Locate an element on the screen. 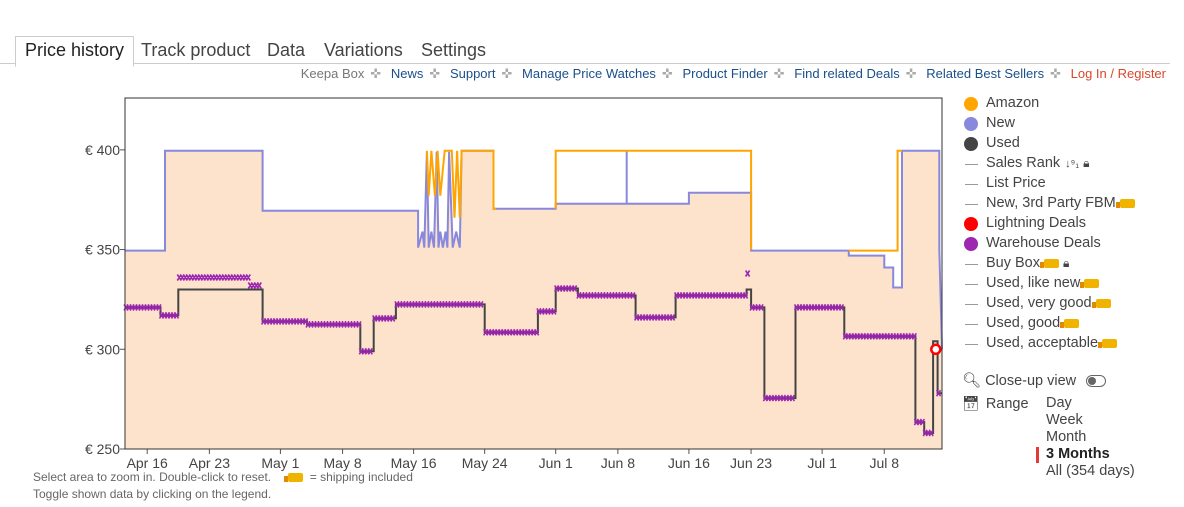 Image resolution: width=1184 pixels, height=507 pixels. legend-label: New is located at coordinates (1001, 123).